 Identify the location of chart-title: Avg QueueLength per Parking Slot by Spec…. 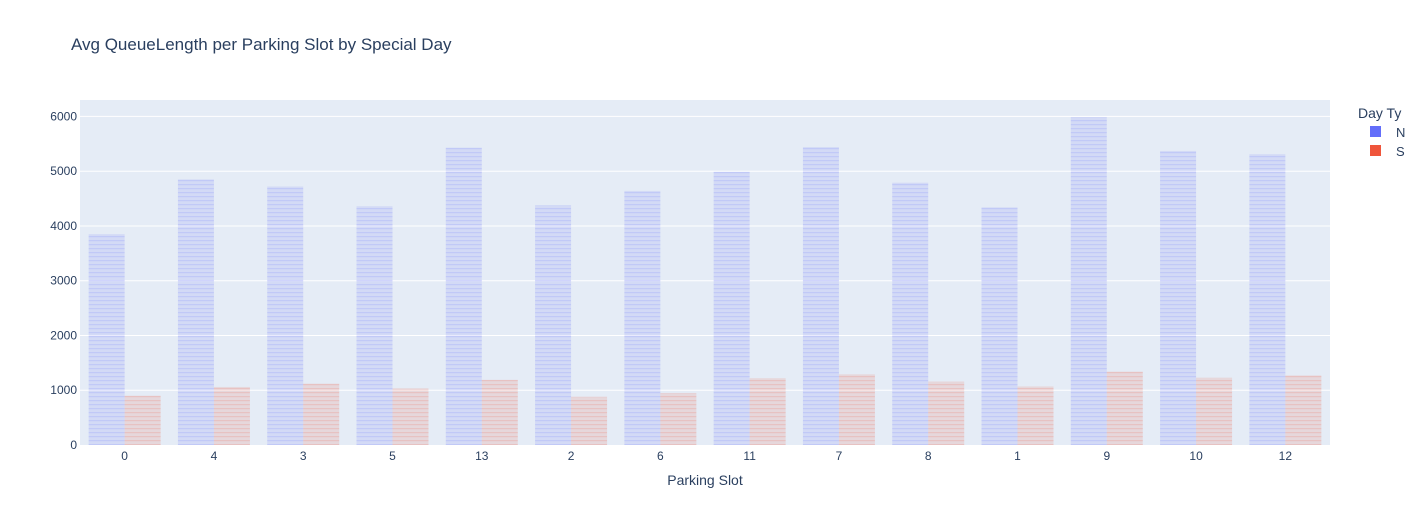
(261, 44).